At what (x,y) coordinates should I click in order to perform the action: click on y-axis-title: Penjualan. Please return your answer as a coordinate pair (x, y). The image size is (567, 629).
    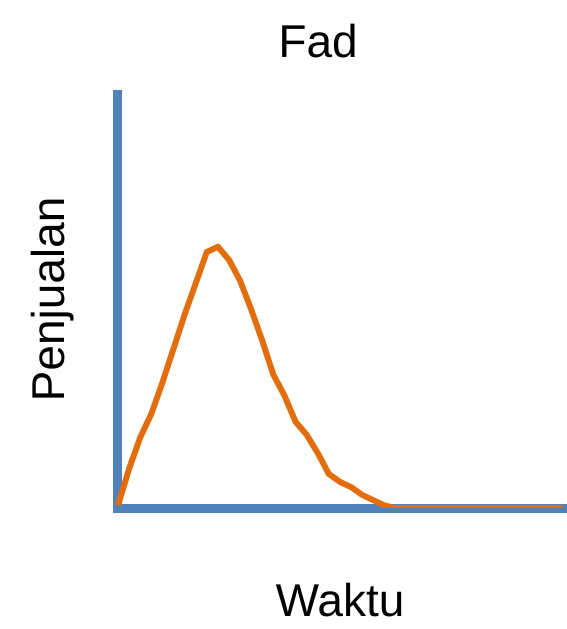
    Looking at the image, I should click on (48, 299).